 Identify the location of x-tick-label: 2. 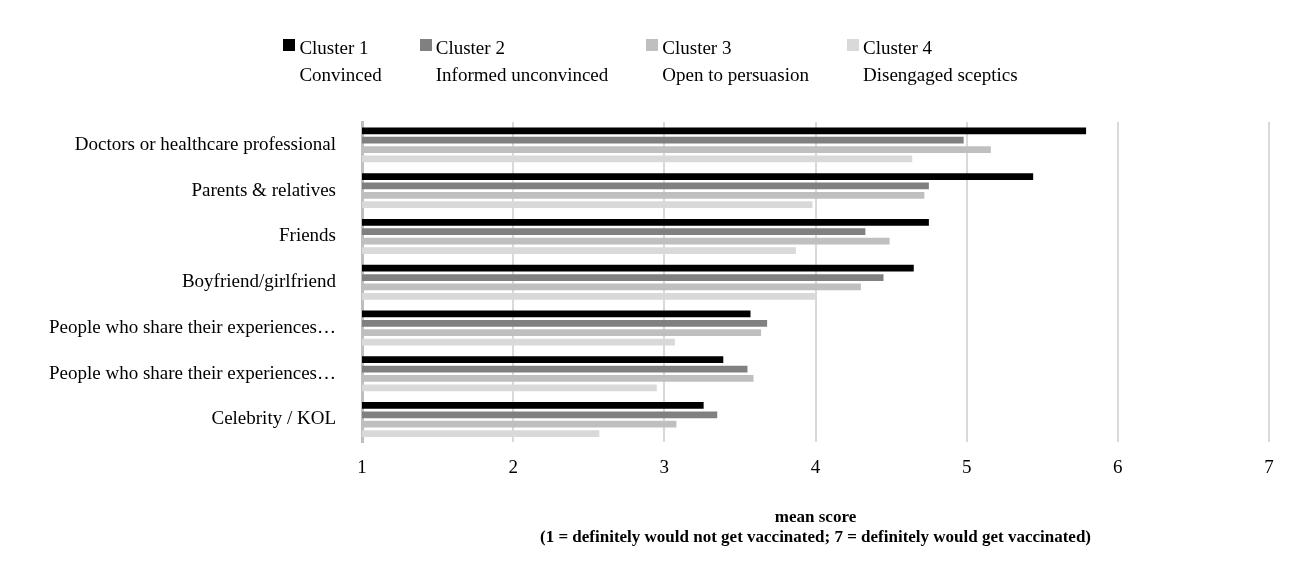
(513, 466).